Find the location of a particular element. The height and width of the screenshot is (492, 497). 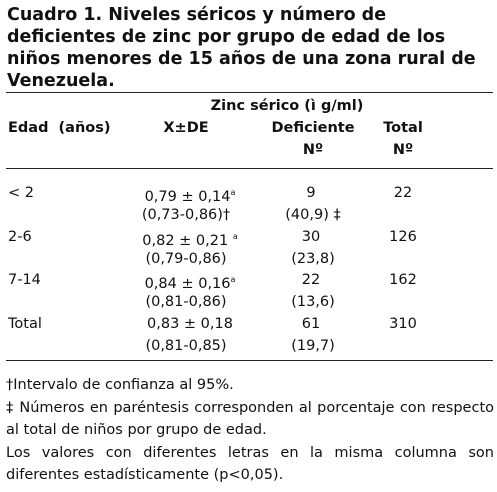

deficient-percent: (13,6) is located at coordinates (313, 302).